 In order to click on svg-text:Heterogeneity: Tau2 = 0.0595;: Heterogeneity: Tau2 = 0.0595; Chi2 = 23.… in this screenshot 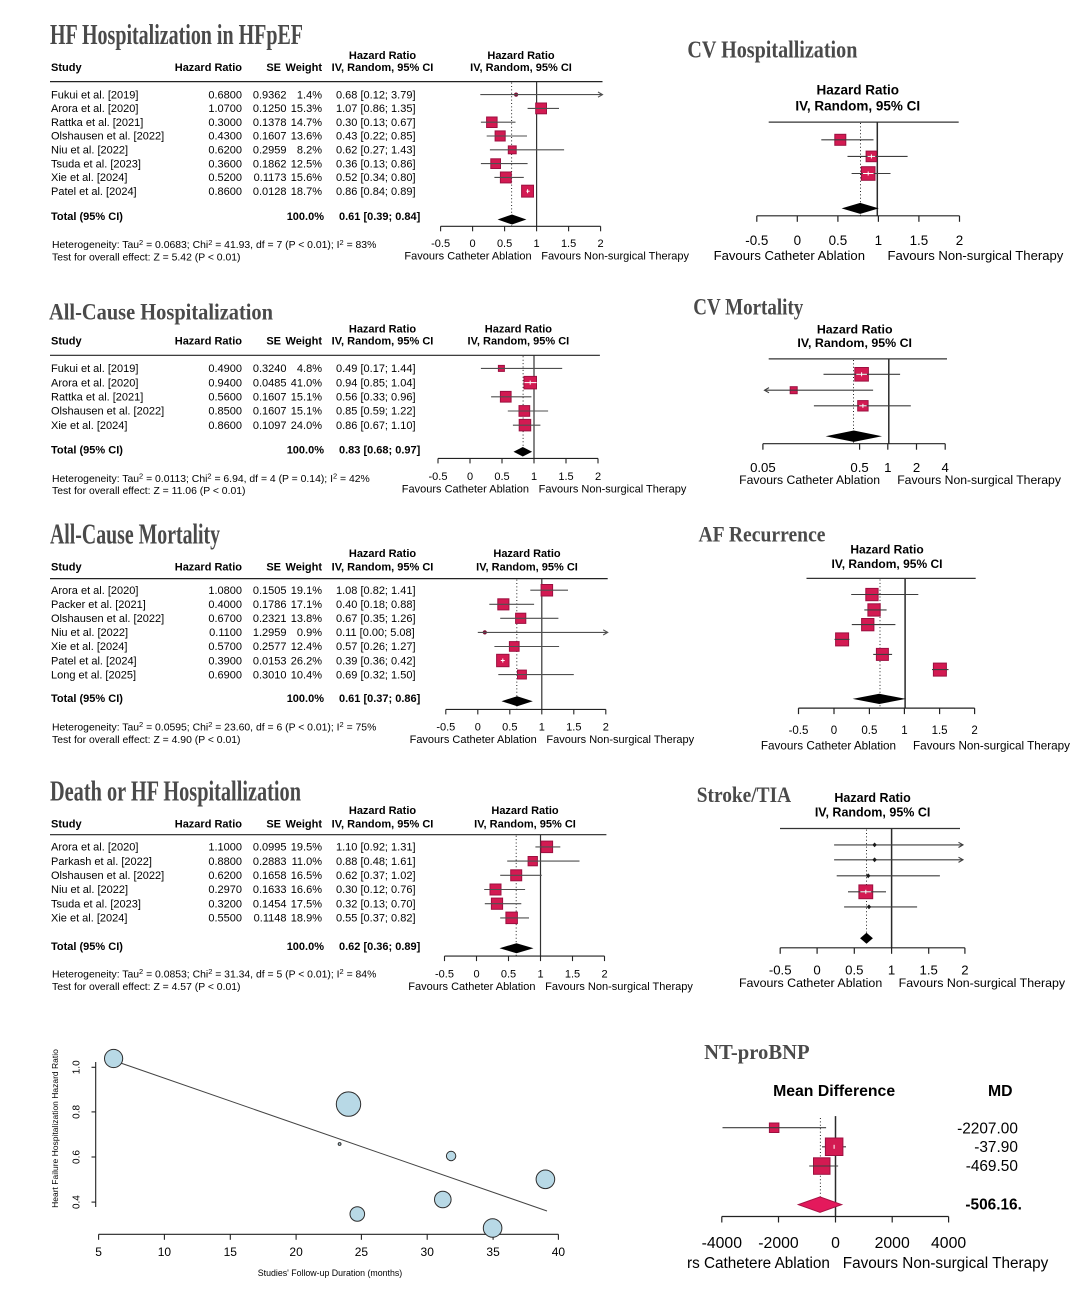, I will do `click(214, 726)`.